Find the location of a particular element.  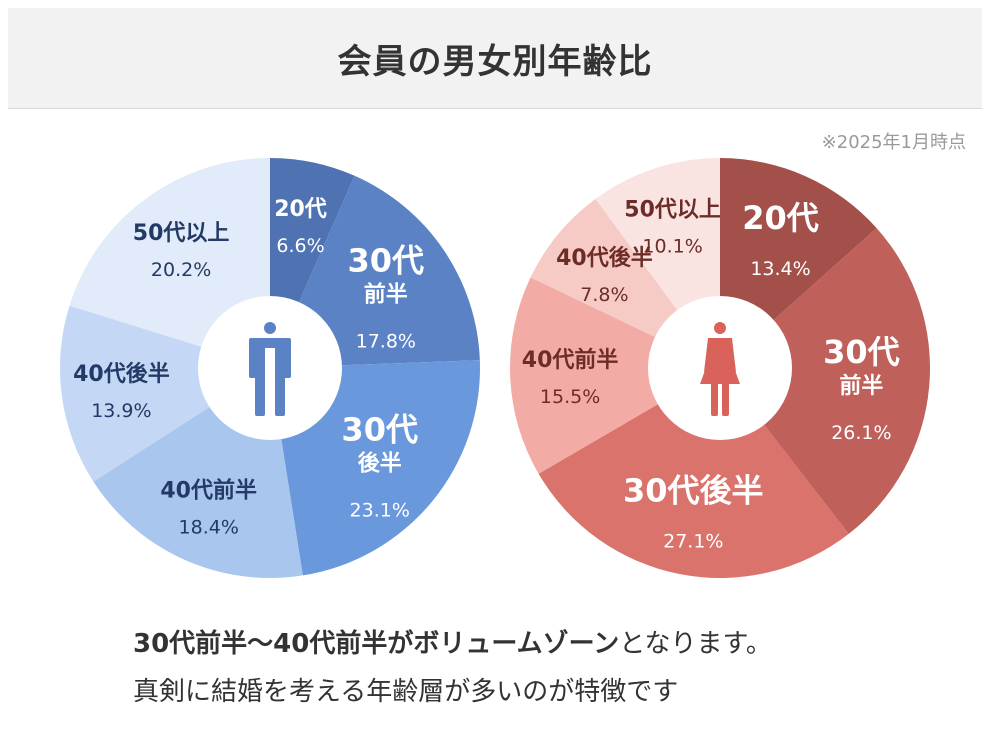

caption-line-1: 30代前半〜40代前半がボリュームゾーンとなります。 is located at coordinates (543, 644).